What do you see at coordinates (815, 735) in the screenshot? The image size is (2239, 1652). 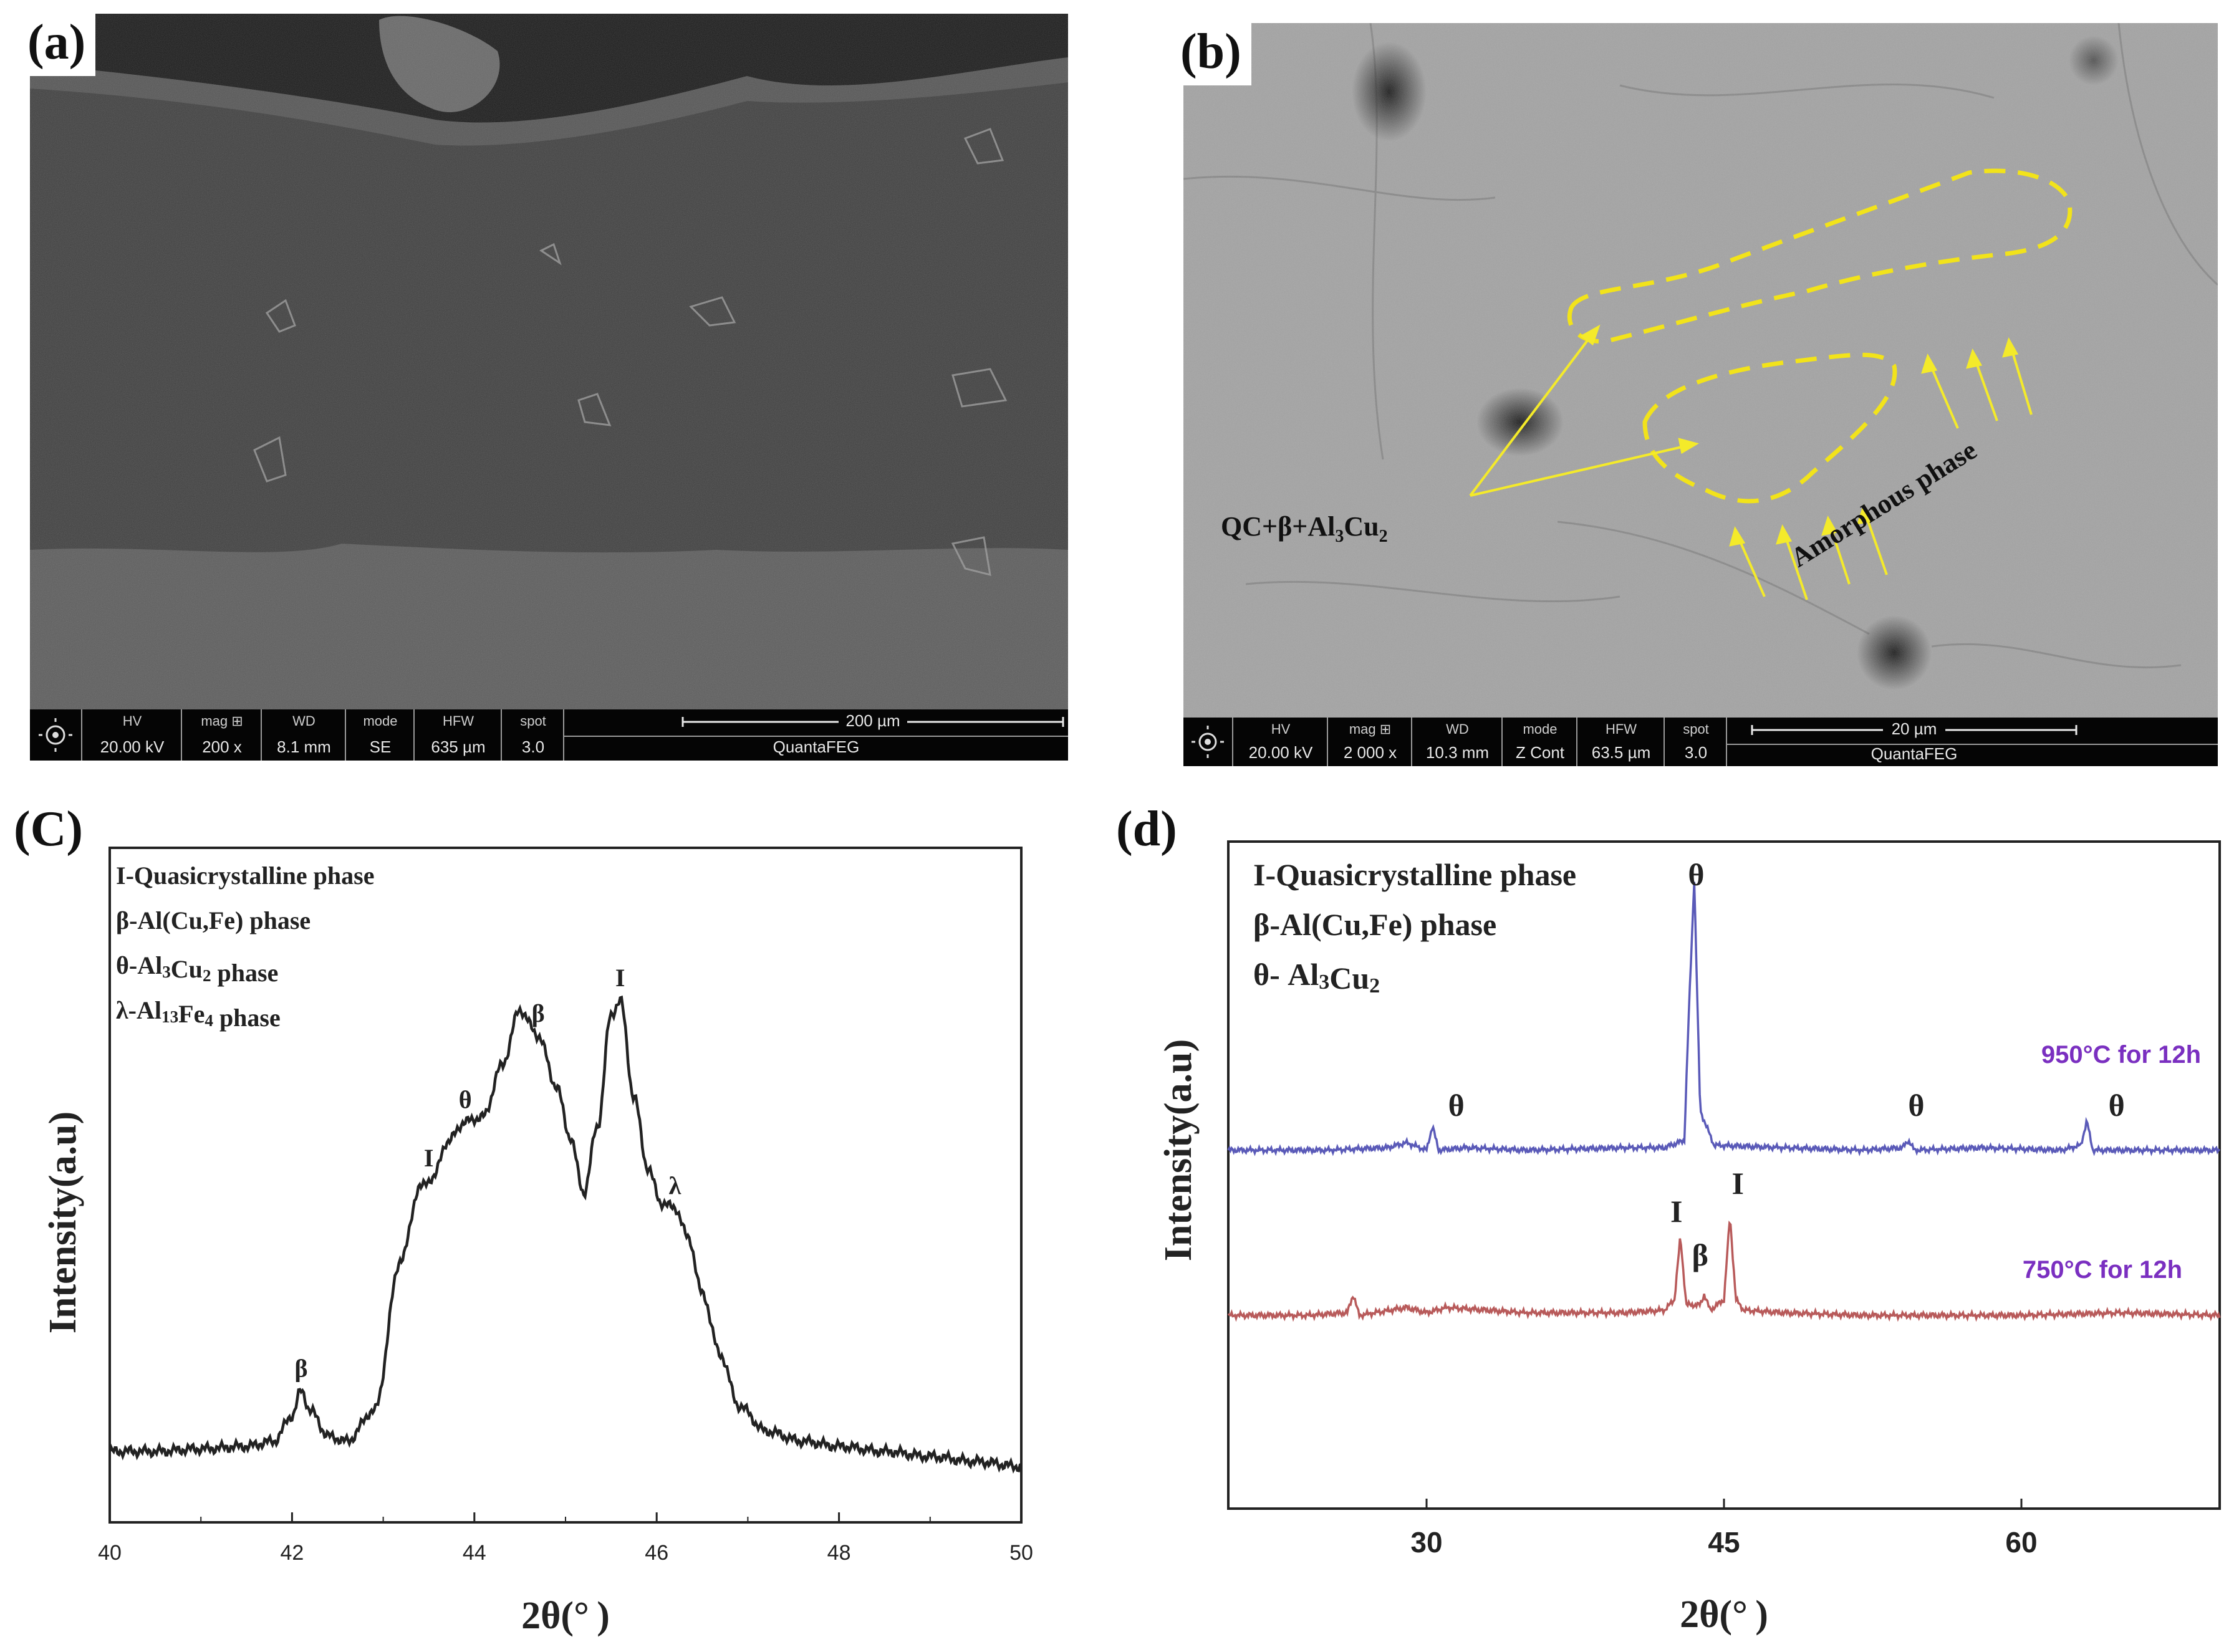 I see `databar-scale: 200 µm QuantaFEG` at bounding box center [815, 735].